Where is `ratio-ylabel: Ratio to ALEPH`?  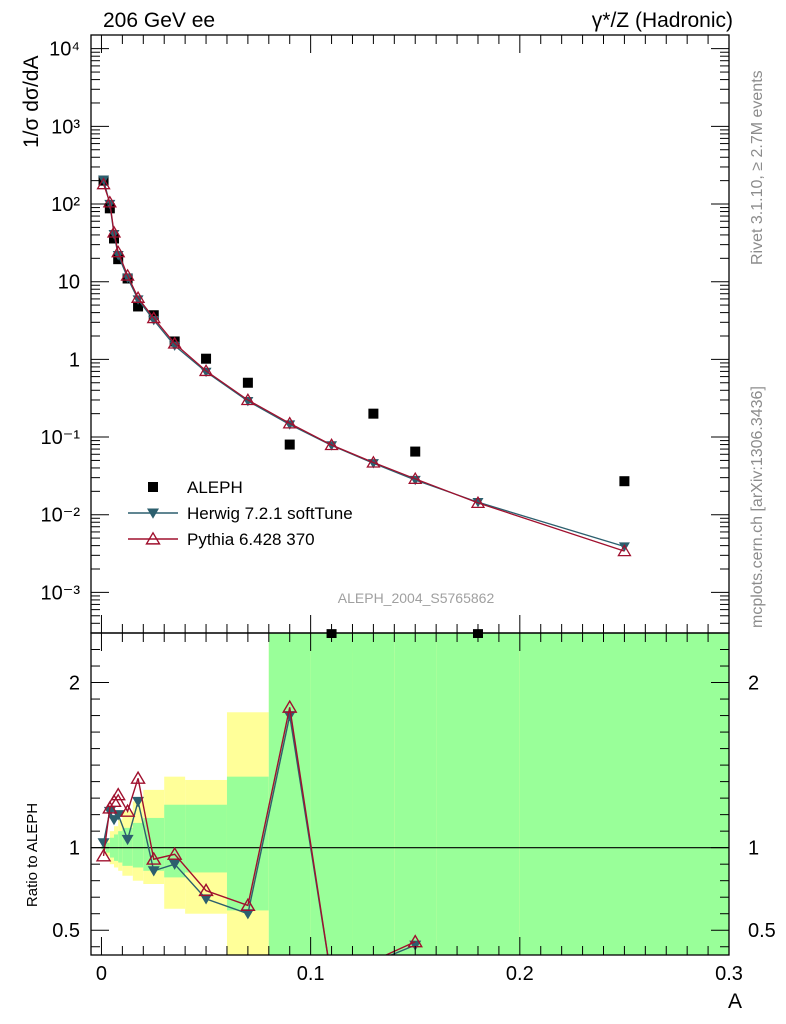 ratio-ylabel: Ratio to ALEPH is located at coordinates (32, 855).